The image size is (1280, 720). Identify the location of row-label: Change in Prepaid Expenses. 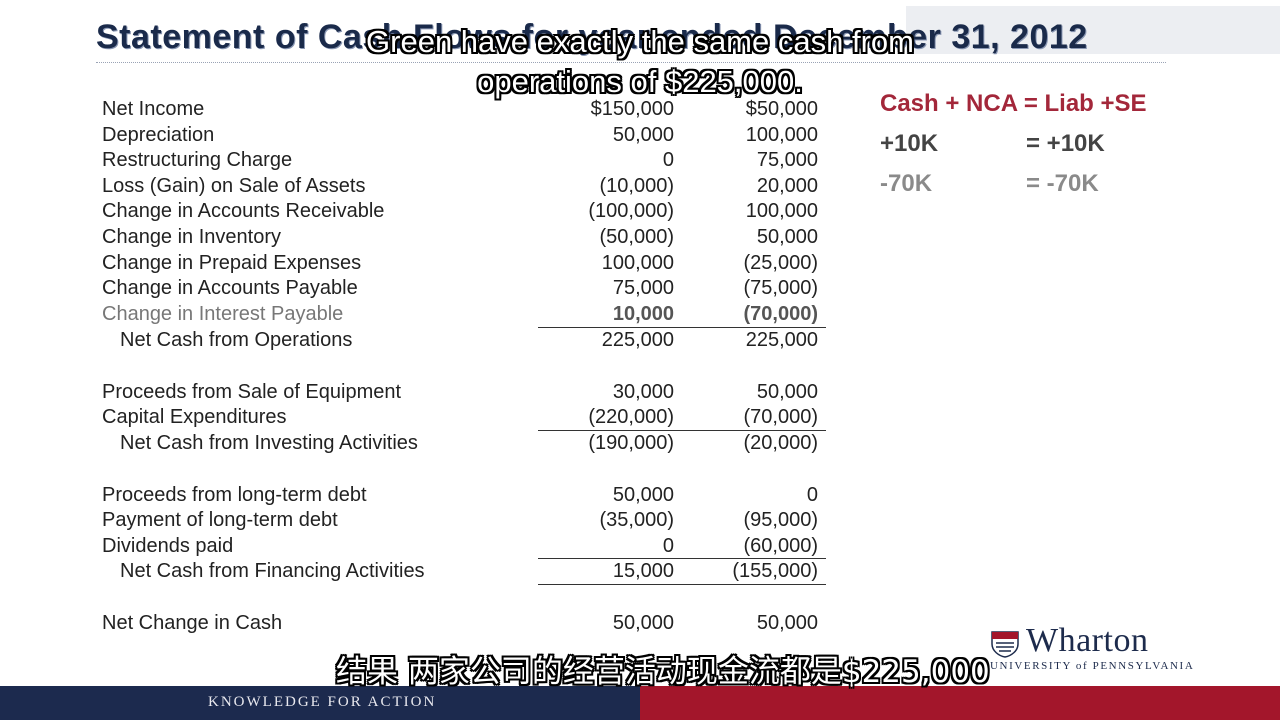
(232, 263).